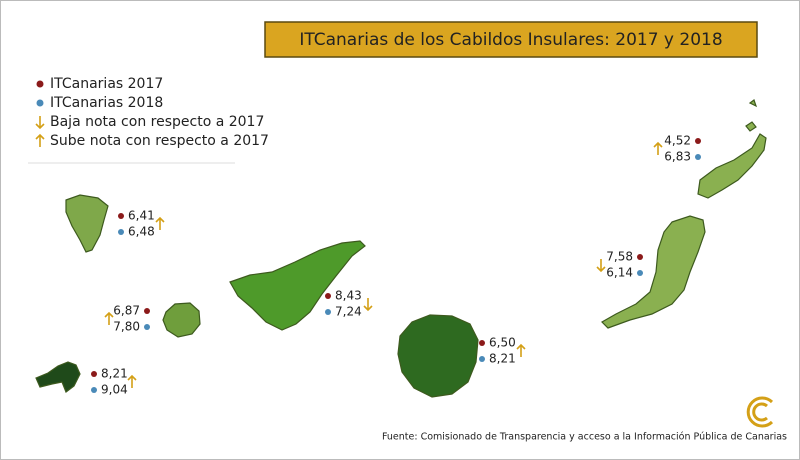 This screenshot has height=460, width=800. I want to click on islet, so click(753, 103).